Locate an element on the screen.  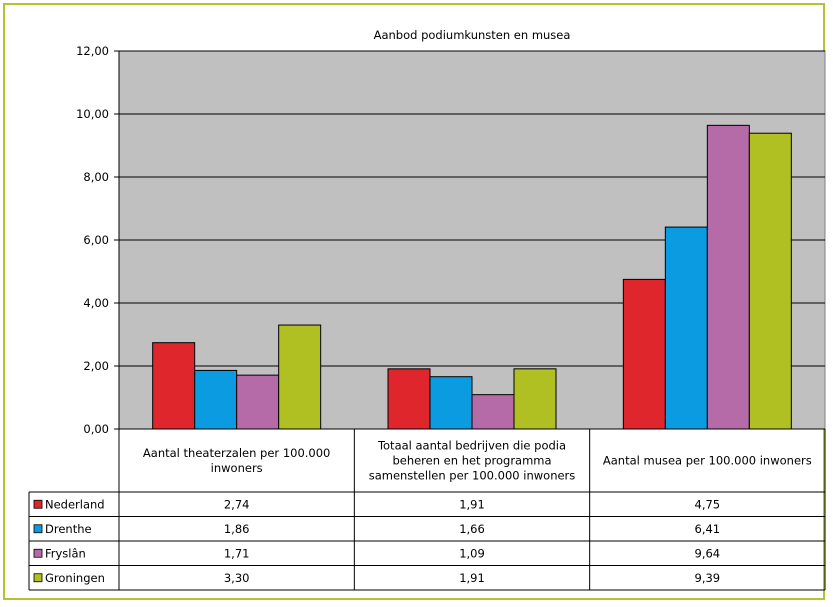
y-tick-label: 0,00 is located at coordinates (96, 429).